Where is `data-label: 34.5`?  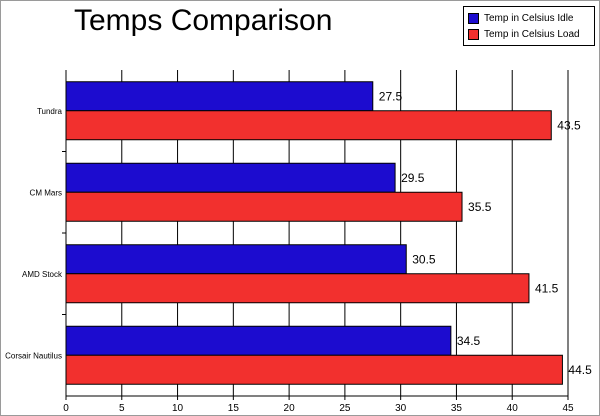
data-label: 34.5 is located at coordinates (469, 341).